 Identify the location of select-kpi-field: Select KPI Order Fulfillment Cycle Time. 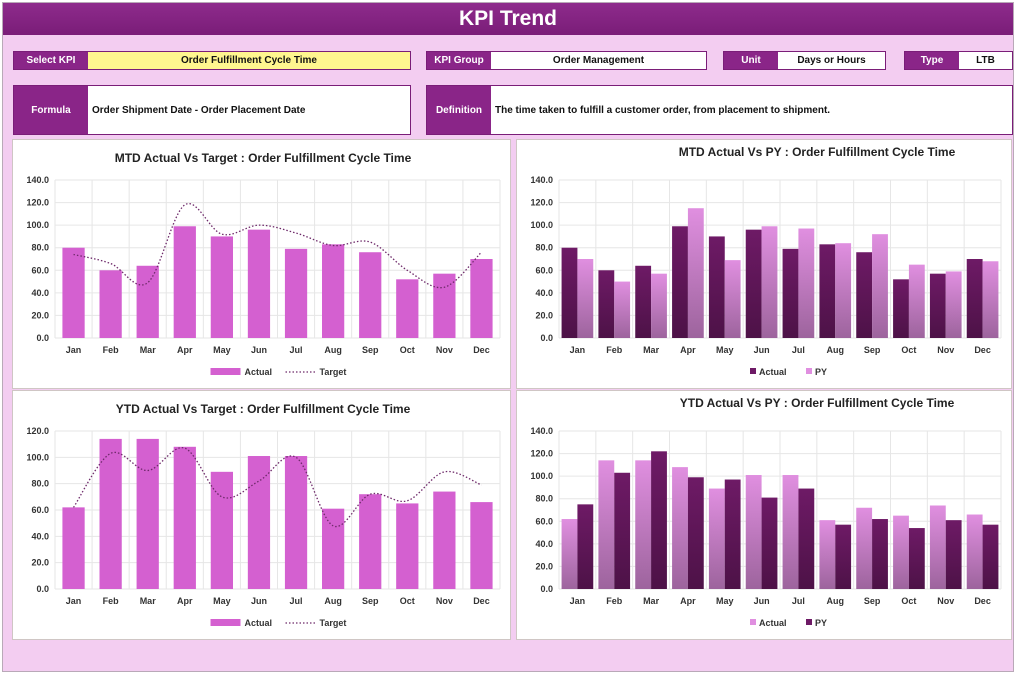
(212, 60).